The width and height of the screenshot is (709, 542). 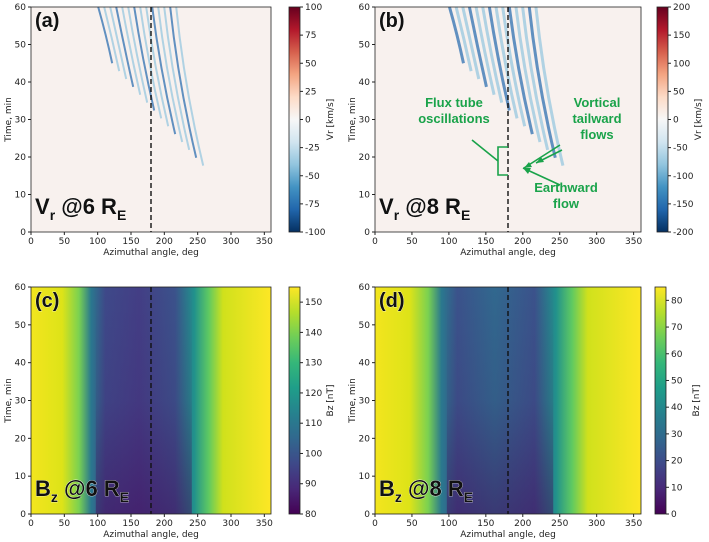 I want to click on colorbar-tick-label: 90, so click(x=311, y=485).